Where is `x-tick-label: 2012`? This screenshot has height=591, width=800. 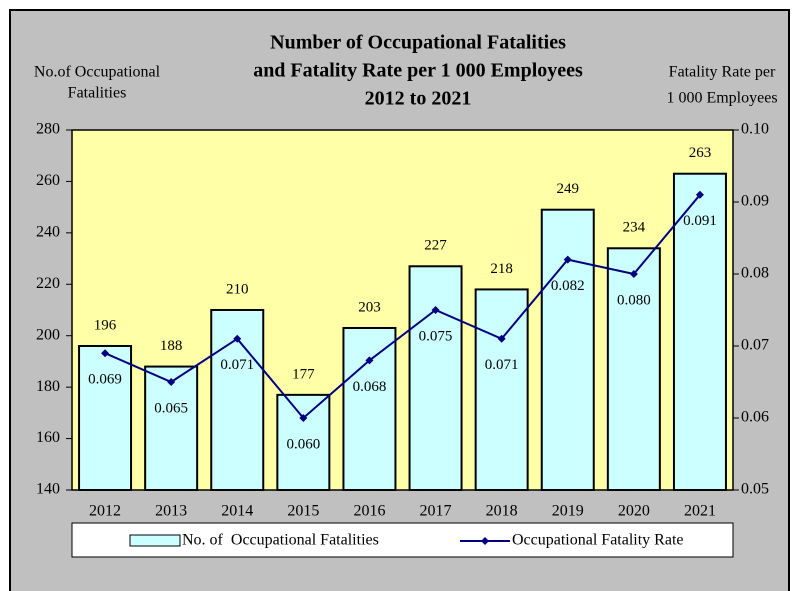
x-tick-label: 2012 is located at coordinates (105, 511).